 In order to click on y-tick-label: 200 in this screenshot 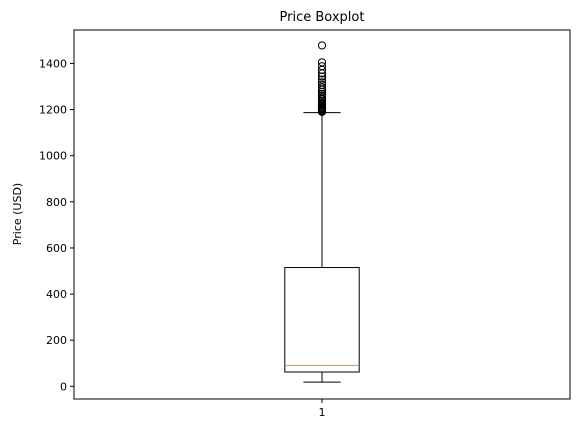, I will do `click(56, 340)`.